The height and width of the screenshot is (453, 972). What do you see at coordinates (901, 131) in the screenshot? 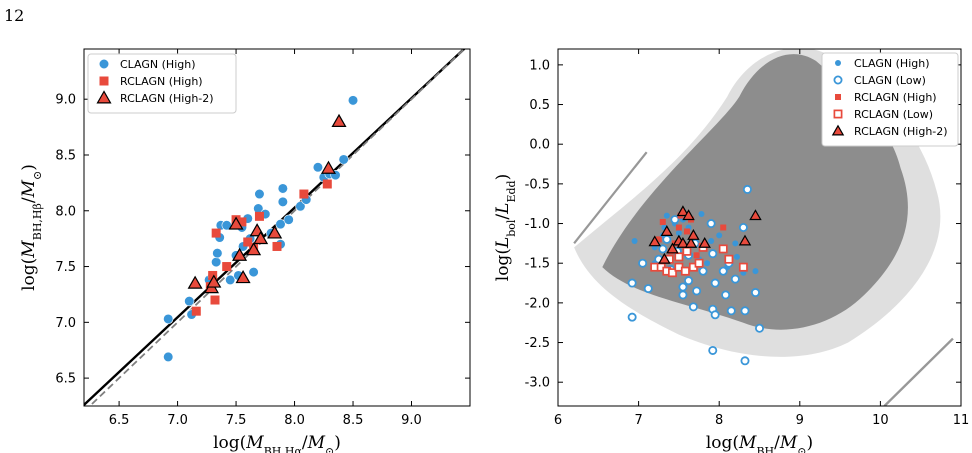
I see `right-legend-label: RCLAGN (High-2)` at bounding box center [901, 131].